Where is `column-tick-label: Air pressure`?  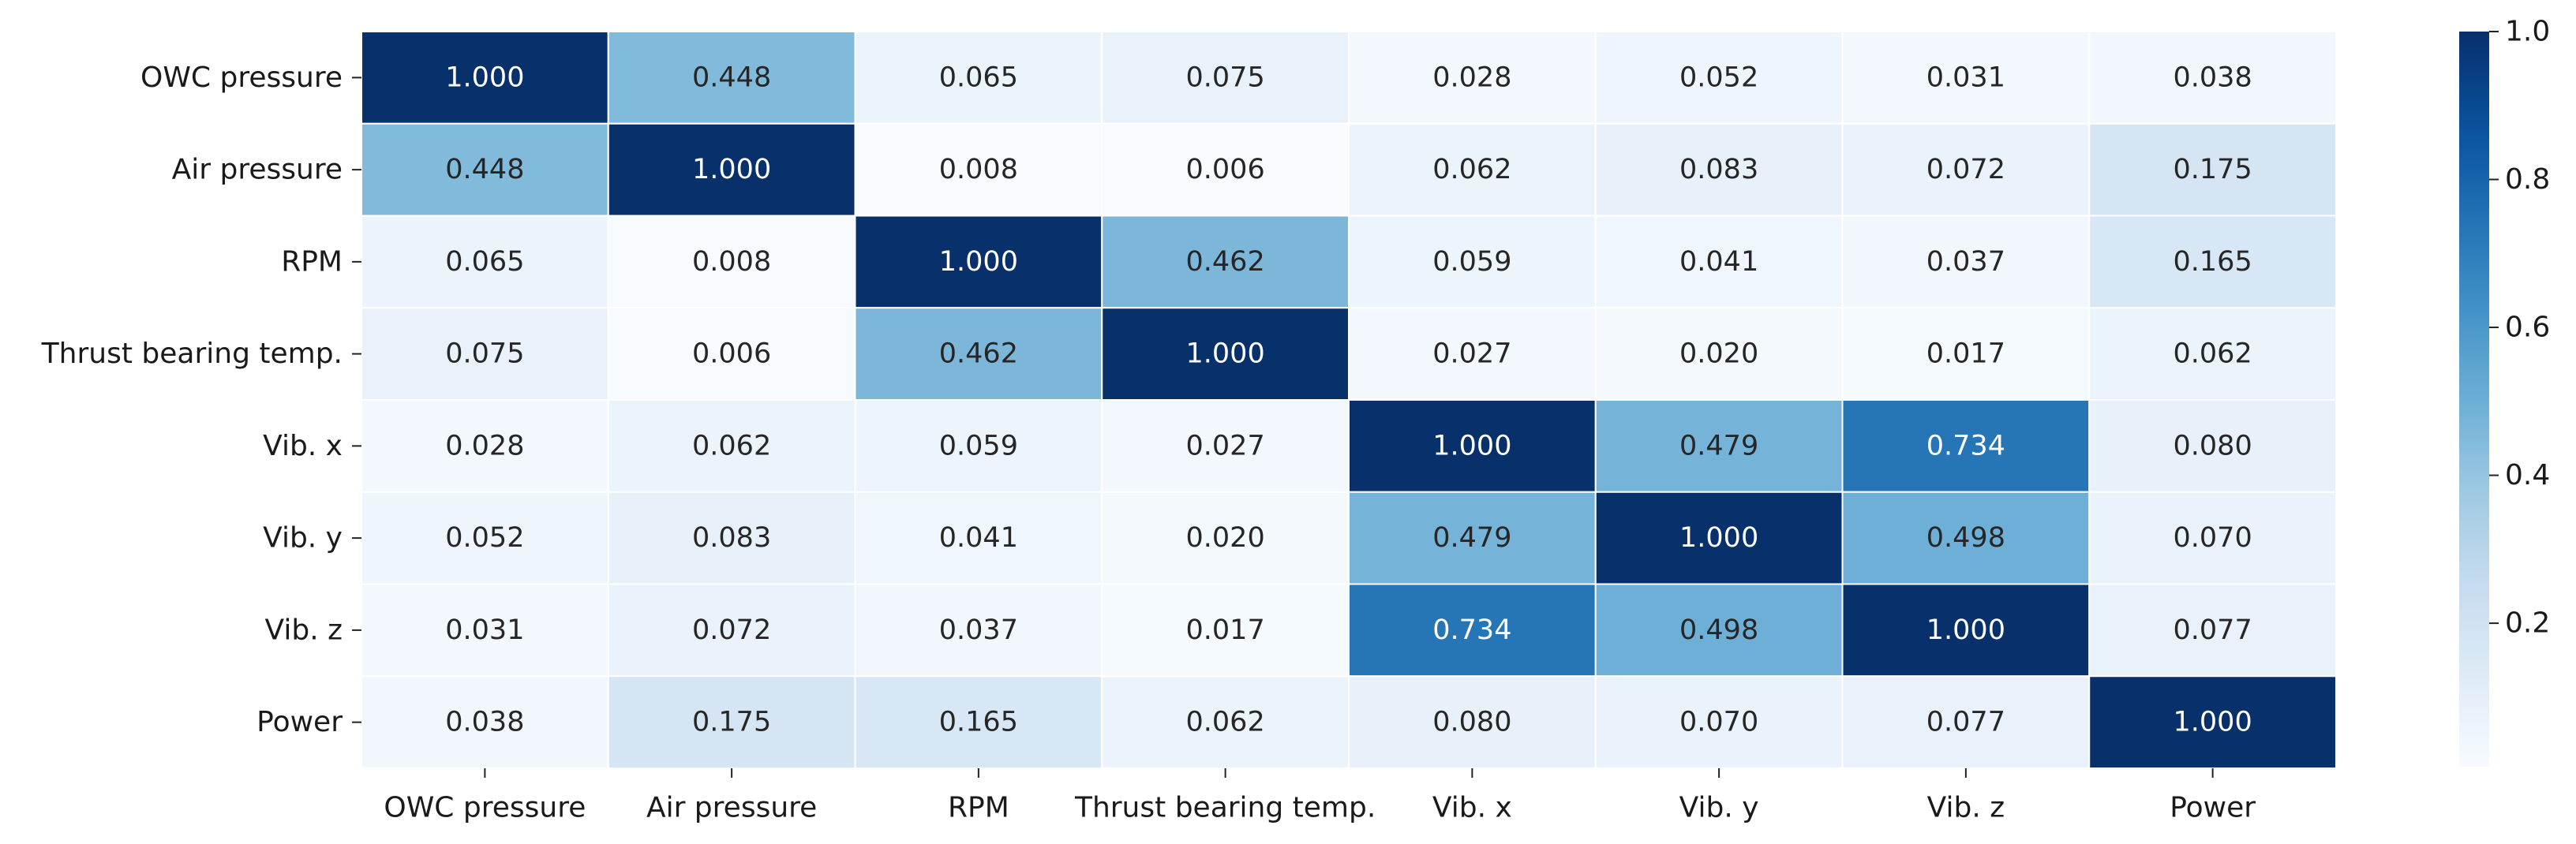
column-tick-label: Air pressure is located at coordinates (731, 808).